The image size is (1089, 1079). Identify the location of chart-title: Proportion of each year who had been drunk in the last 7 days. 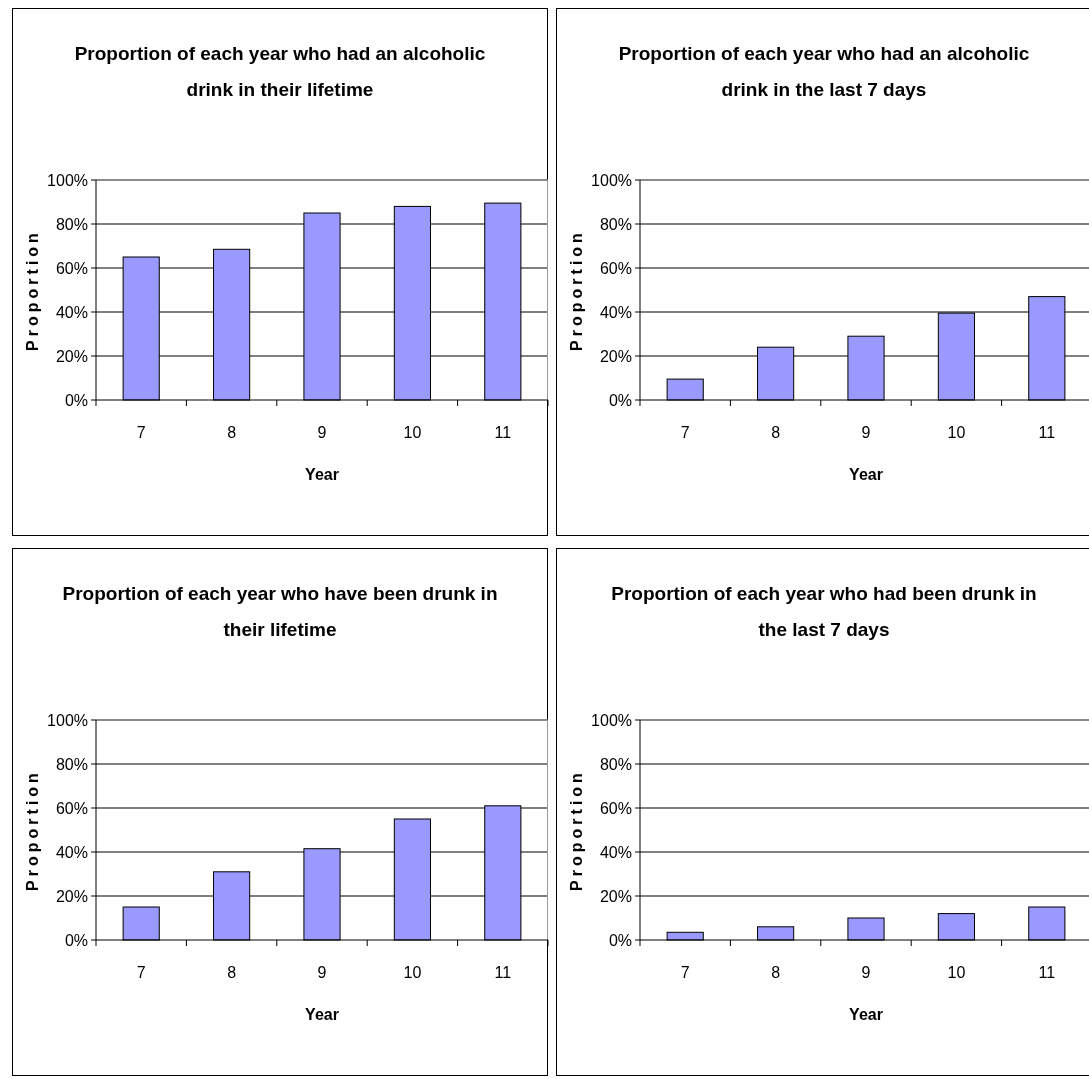
(824, 611).